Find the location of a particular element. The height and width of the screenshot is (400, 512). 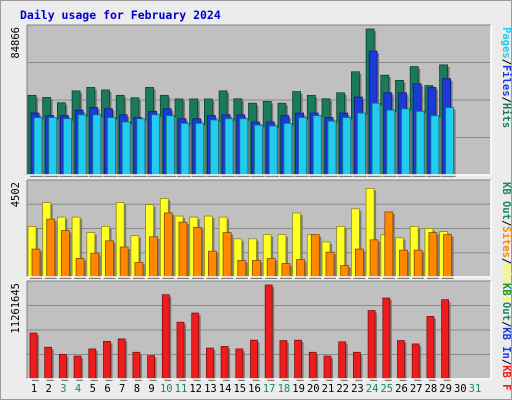

bar-kb-f-day-14-face is located at coordinates (224, 363).